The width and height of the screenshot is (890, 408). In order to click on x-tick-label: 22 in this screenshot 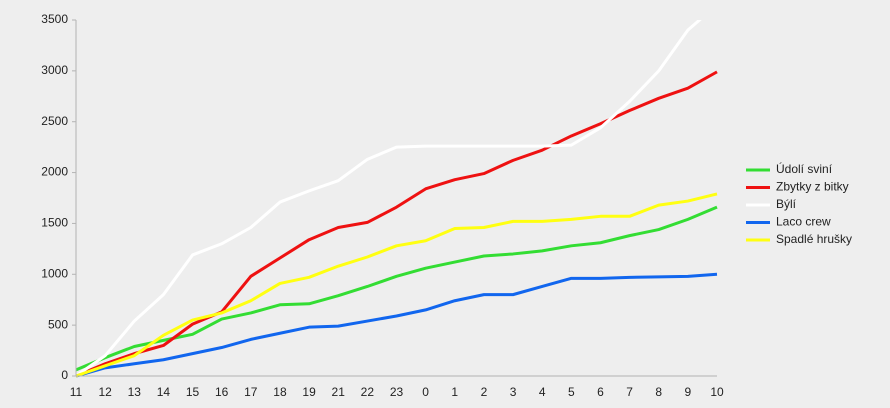, I will do `click(368, 392)`.